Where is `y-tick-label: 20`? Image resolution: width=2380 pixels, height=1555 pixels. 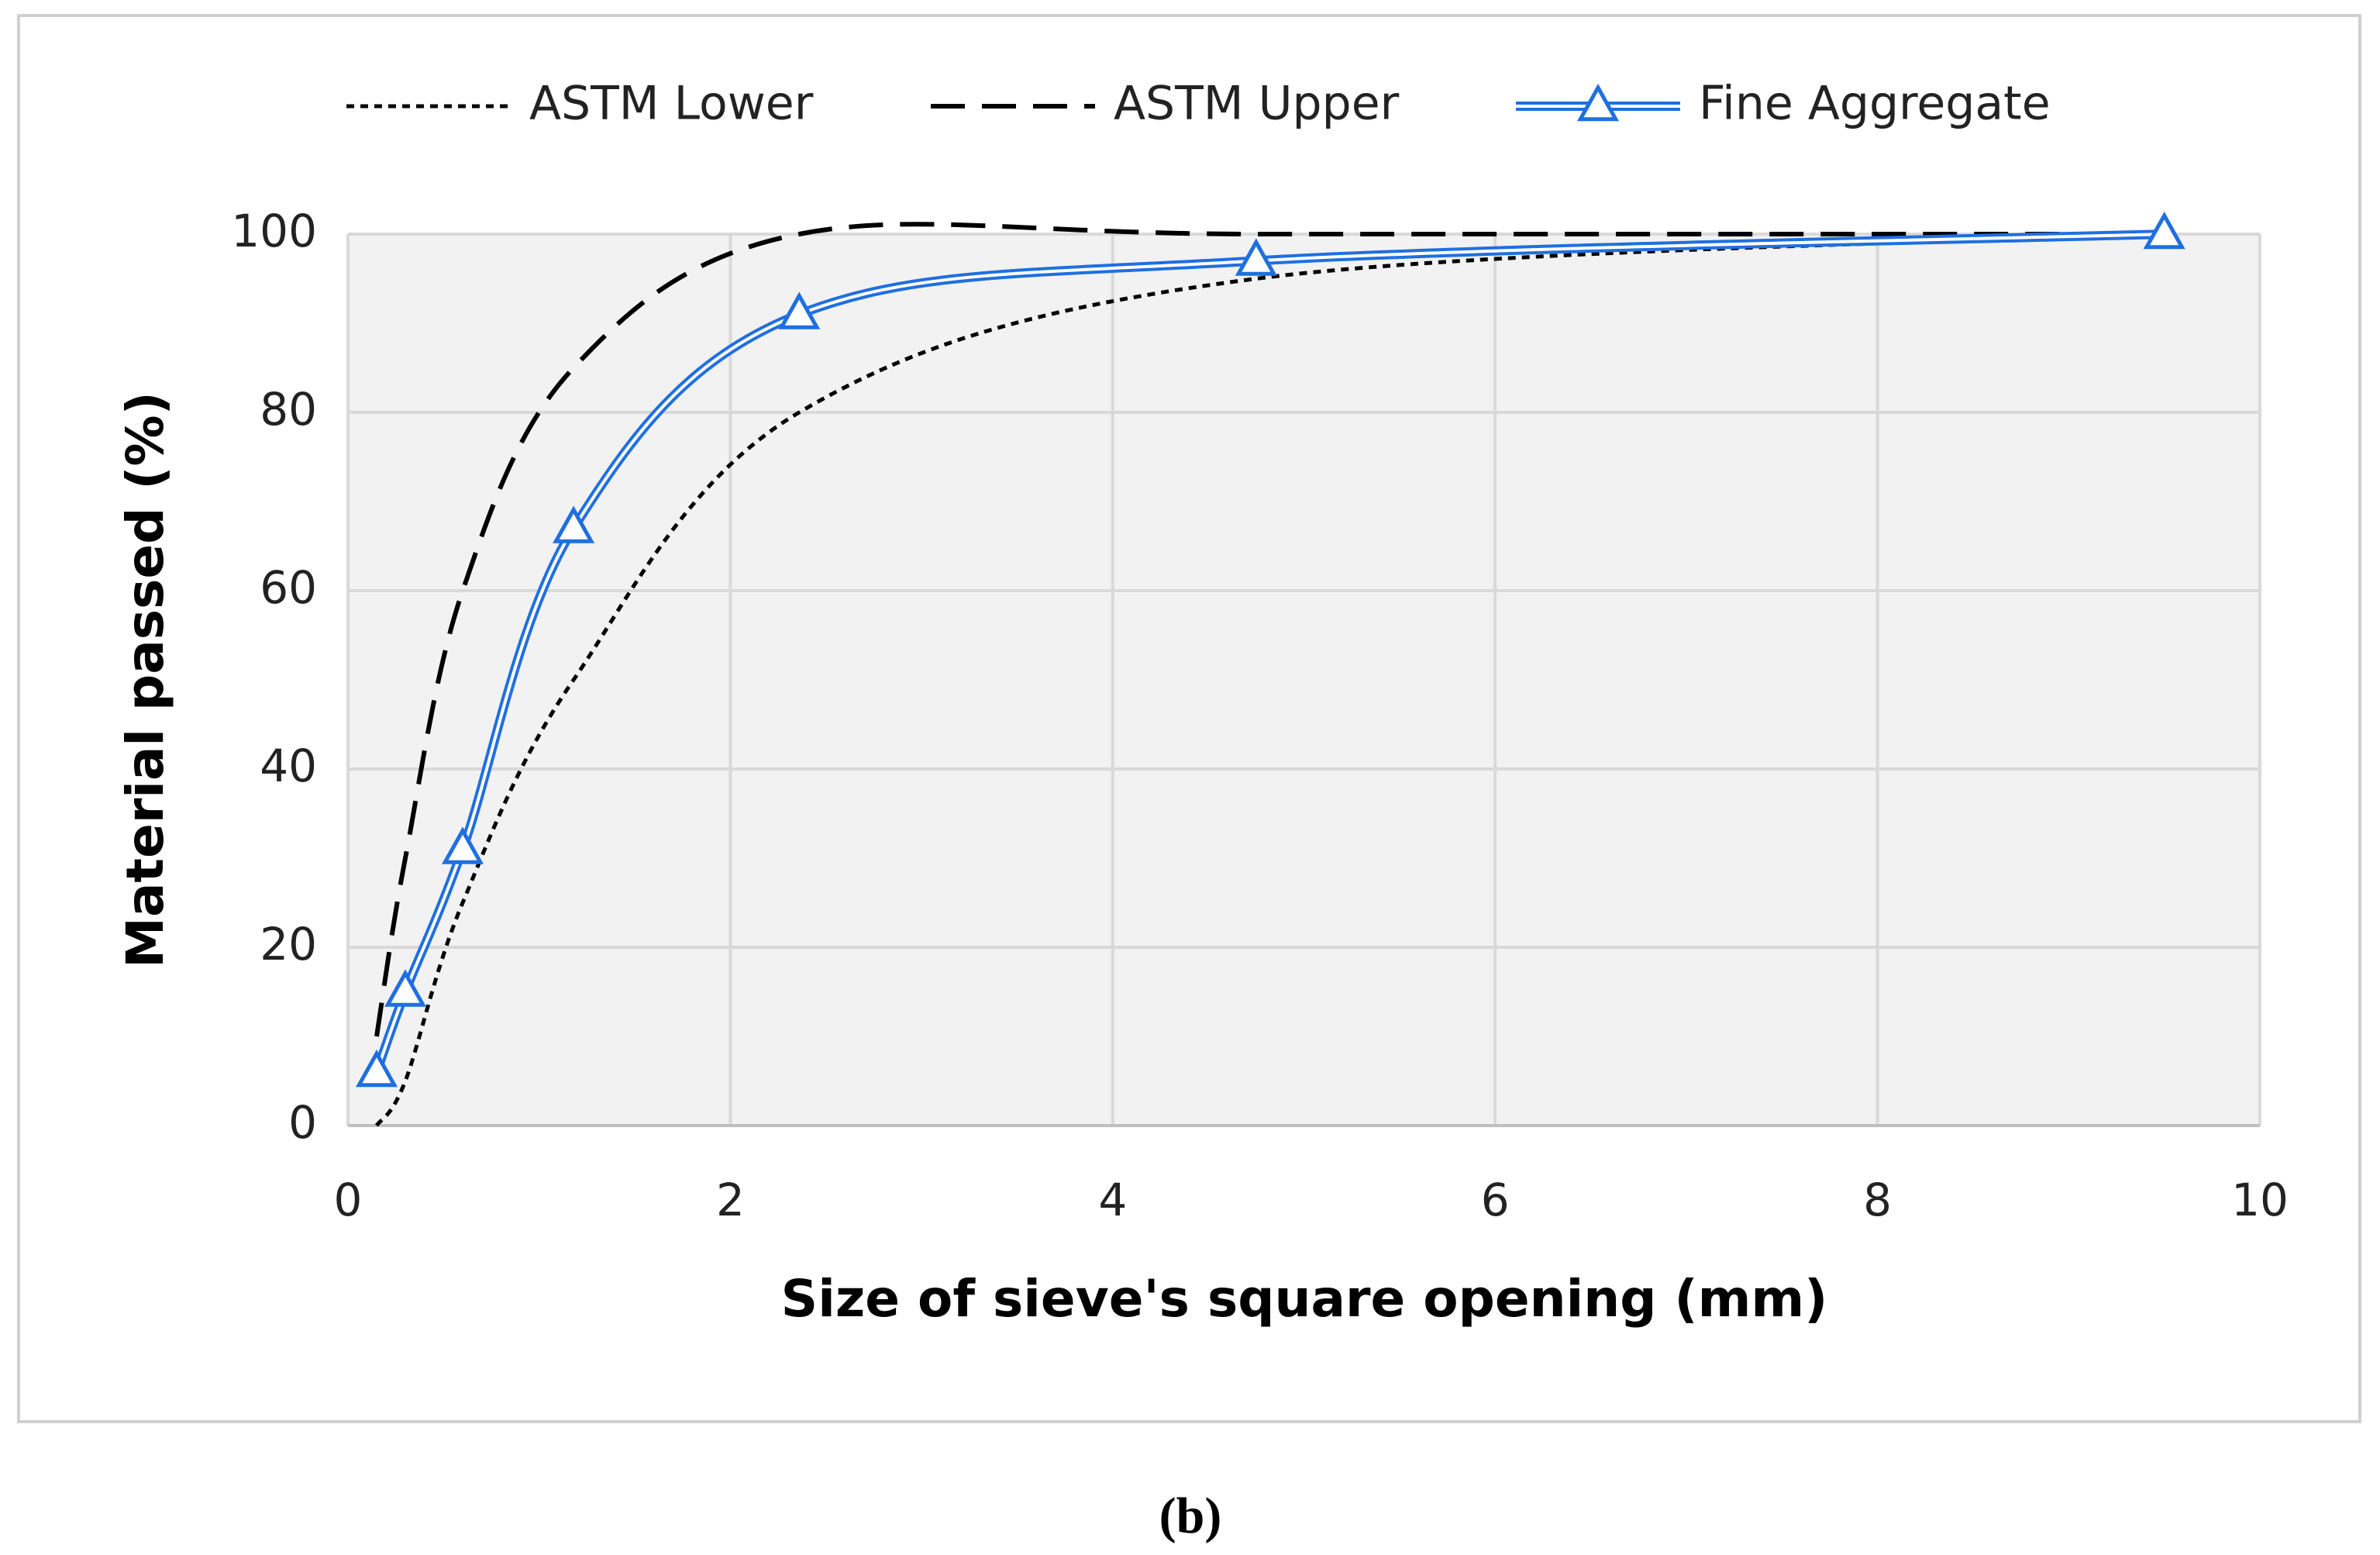
y-tick-label: 20 is located at coordinates (289, 944).